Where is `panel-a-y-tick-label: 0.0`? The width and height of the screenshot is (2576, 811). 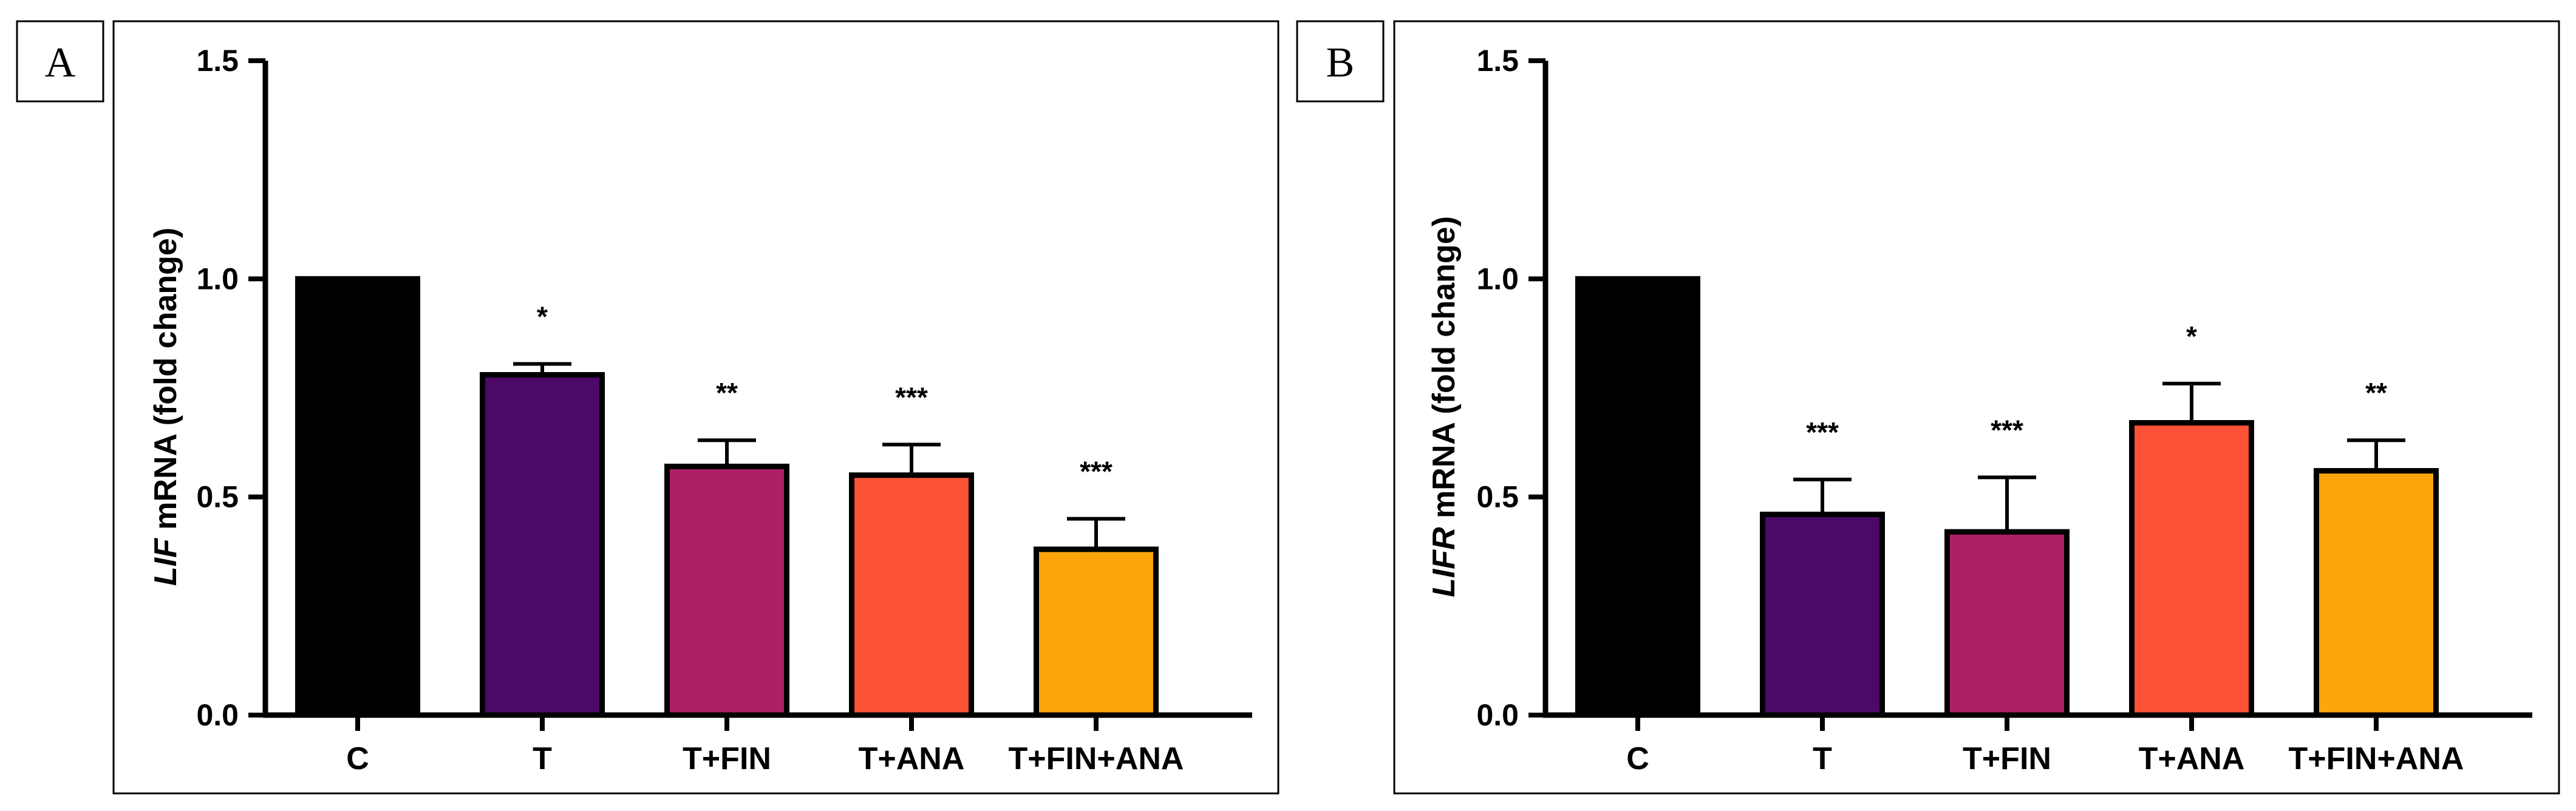 panel-a-y-tick-label: 0.0 is located at coordinates (218, 715).